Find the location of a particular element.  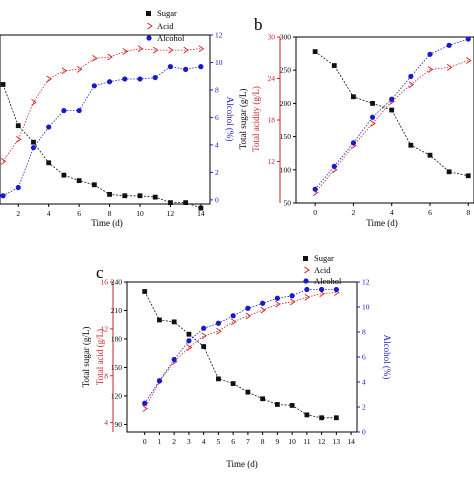

panel-c-sugar-ticks: 90 120 150 180 210 240 is located at coordinates (119, 353).